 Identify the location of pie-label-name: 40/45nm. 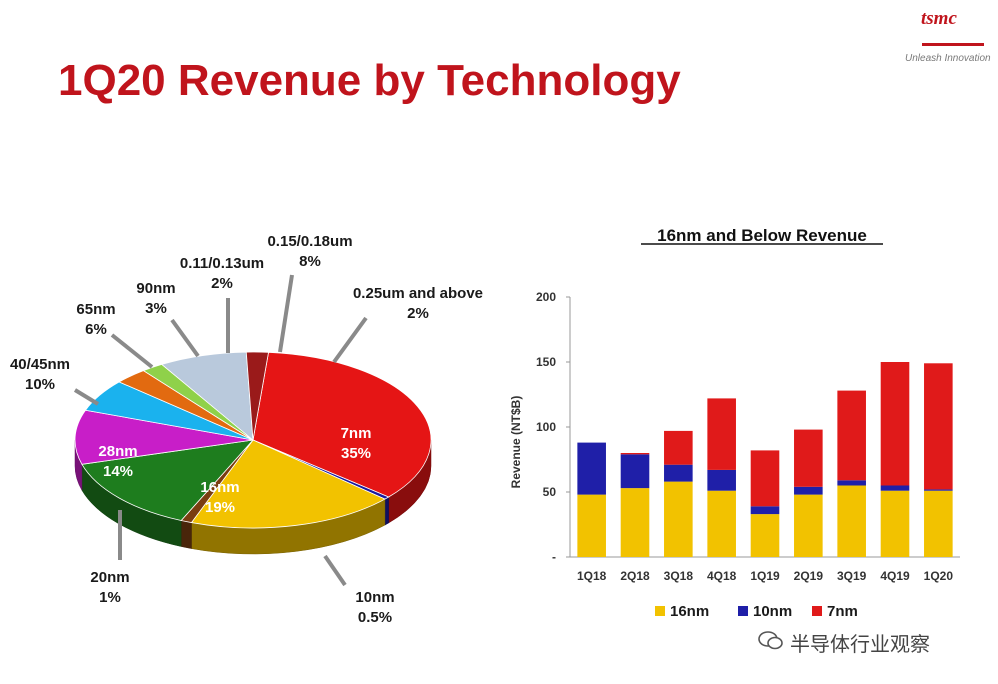
(40, 364).